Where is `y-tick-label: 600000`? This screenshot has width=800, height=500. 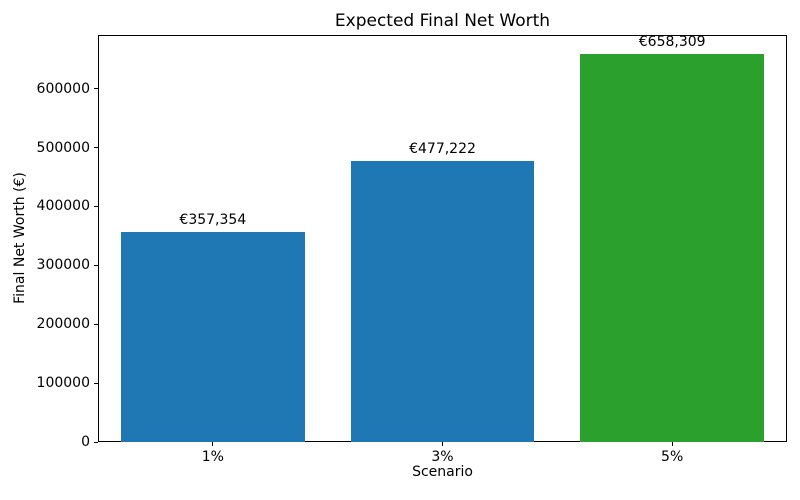 y-tick-label: 600000 is located at coordinates (63, 88).